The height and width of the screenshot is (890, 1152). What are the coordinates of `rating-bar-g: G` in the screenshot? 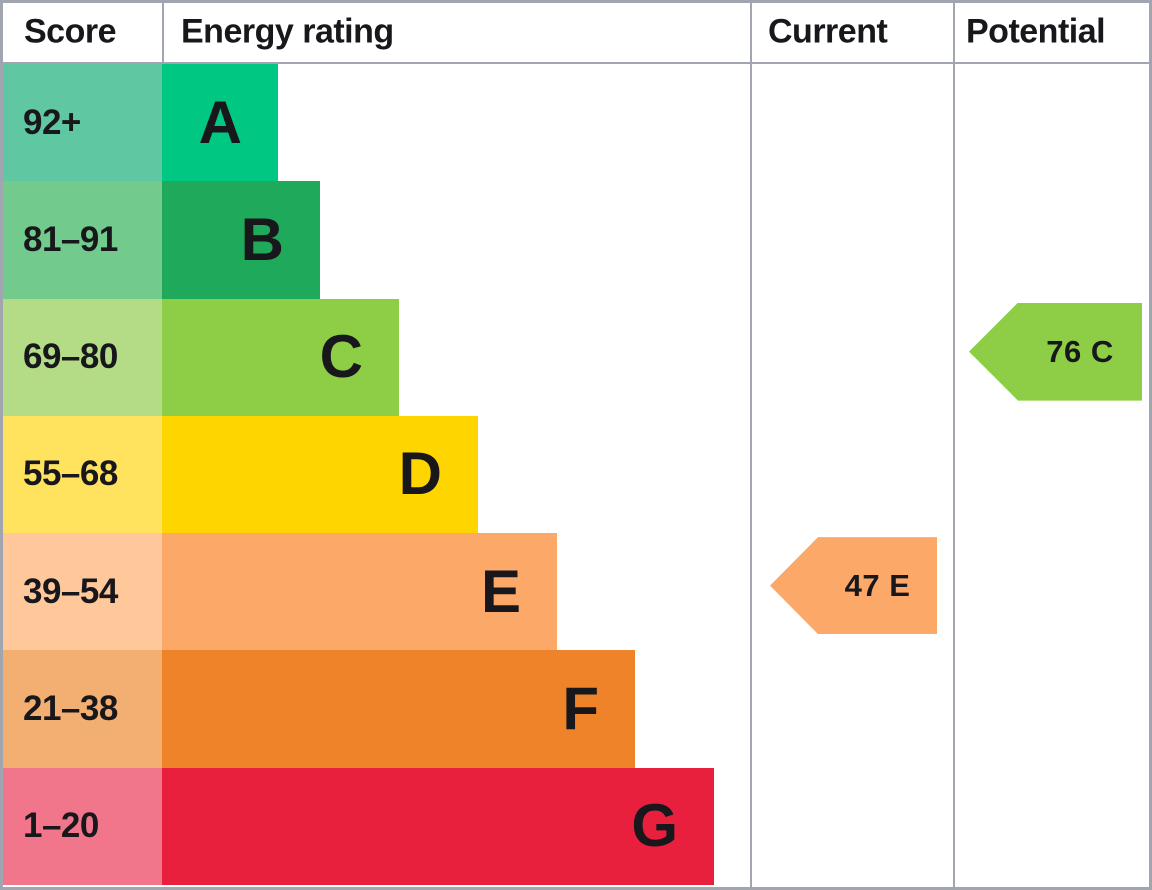 It's located at (438, 826).